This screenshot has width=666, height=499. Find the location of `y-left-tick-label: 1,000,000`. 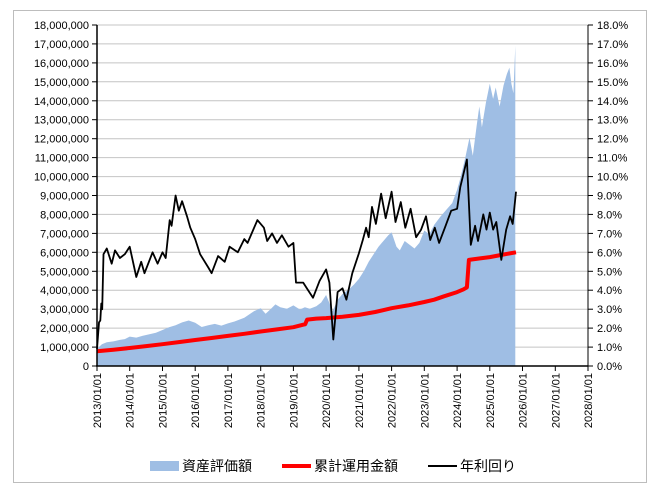

y-left-tick-label: 1,000,000 is located at coordinates (64, 348).